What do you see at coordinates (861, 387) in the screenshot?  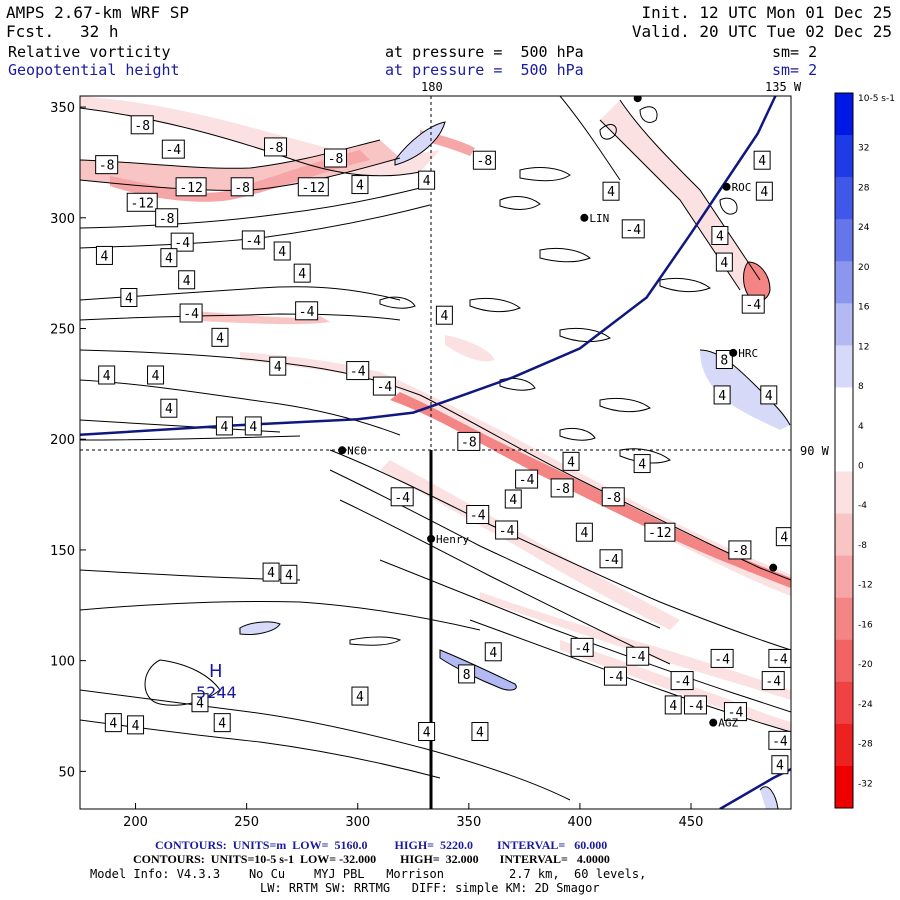 I see `colorbar-tick-label: 8` at bounding box center [861, 387].